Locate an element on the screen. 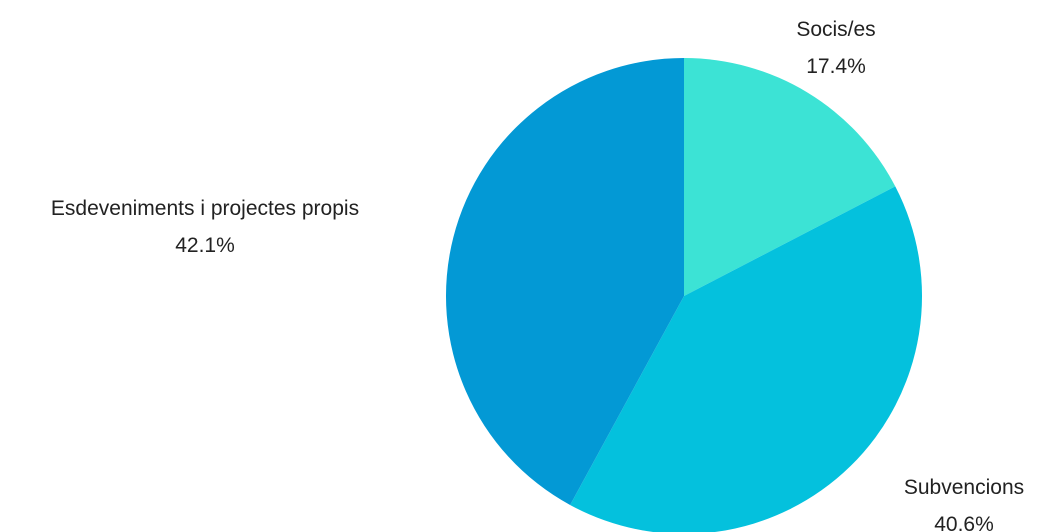 This screenshot has width=1043, height=532. slice-value-label-2: 40.6% is located at coordinates (964, 522).